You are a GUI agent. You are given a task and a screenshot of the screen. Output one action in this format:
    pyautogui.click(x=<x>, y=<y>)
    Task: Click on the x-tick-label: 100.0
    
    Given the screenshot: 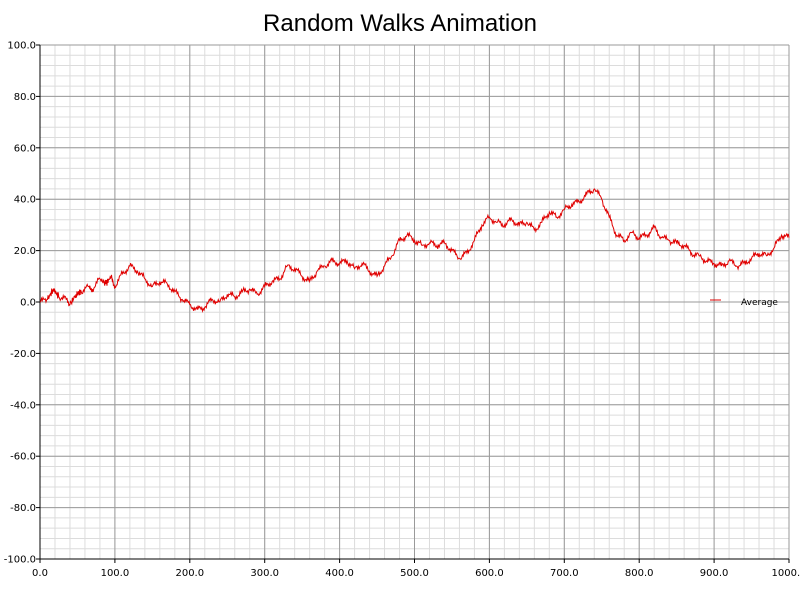 What is the action you would take?
    pyautogui.click(x=115, y=573)
    